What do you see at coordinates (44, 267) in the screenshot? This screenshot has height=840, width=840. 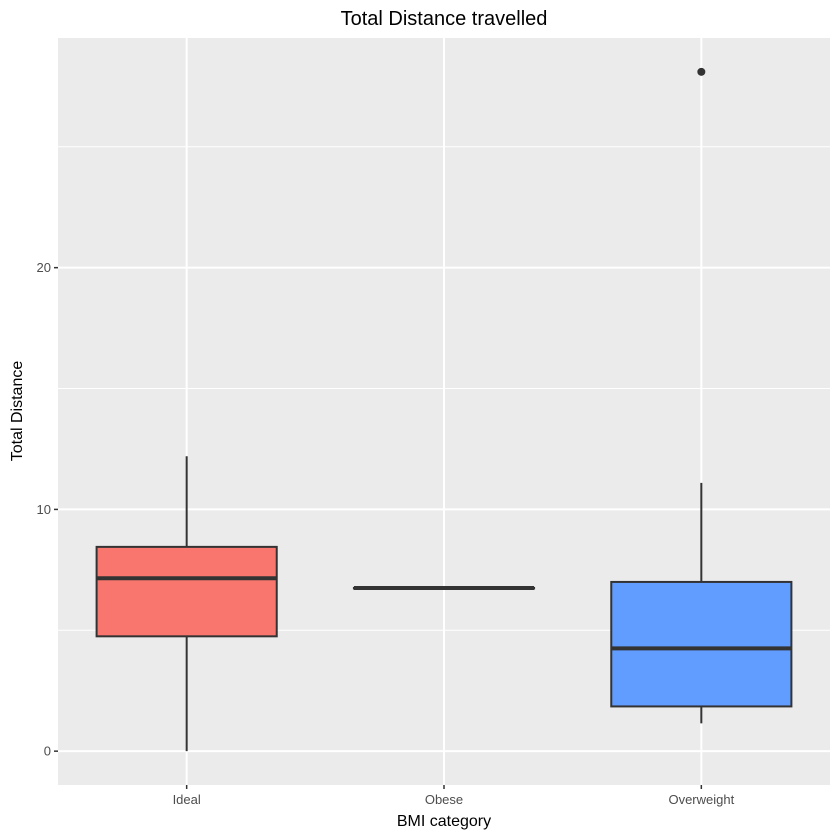 I see `y-tick-label: 20` at bounding box center [44, 267].